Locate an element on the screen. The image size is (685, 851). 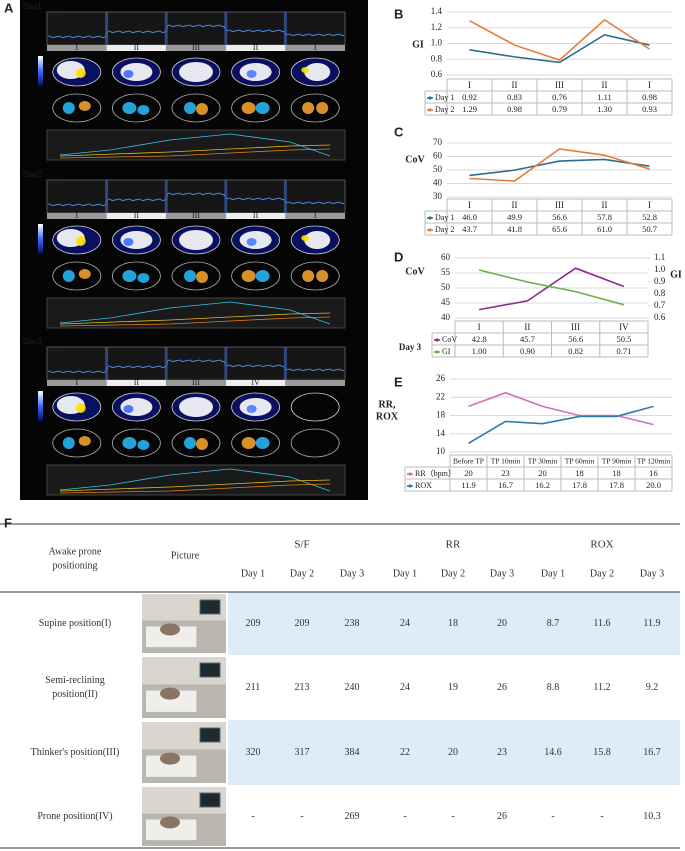
table-cell: 23 is located at coordinates (502, 752).